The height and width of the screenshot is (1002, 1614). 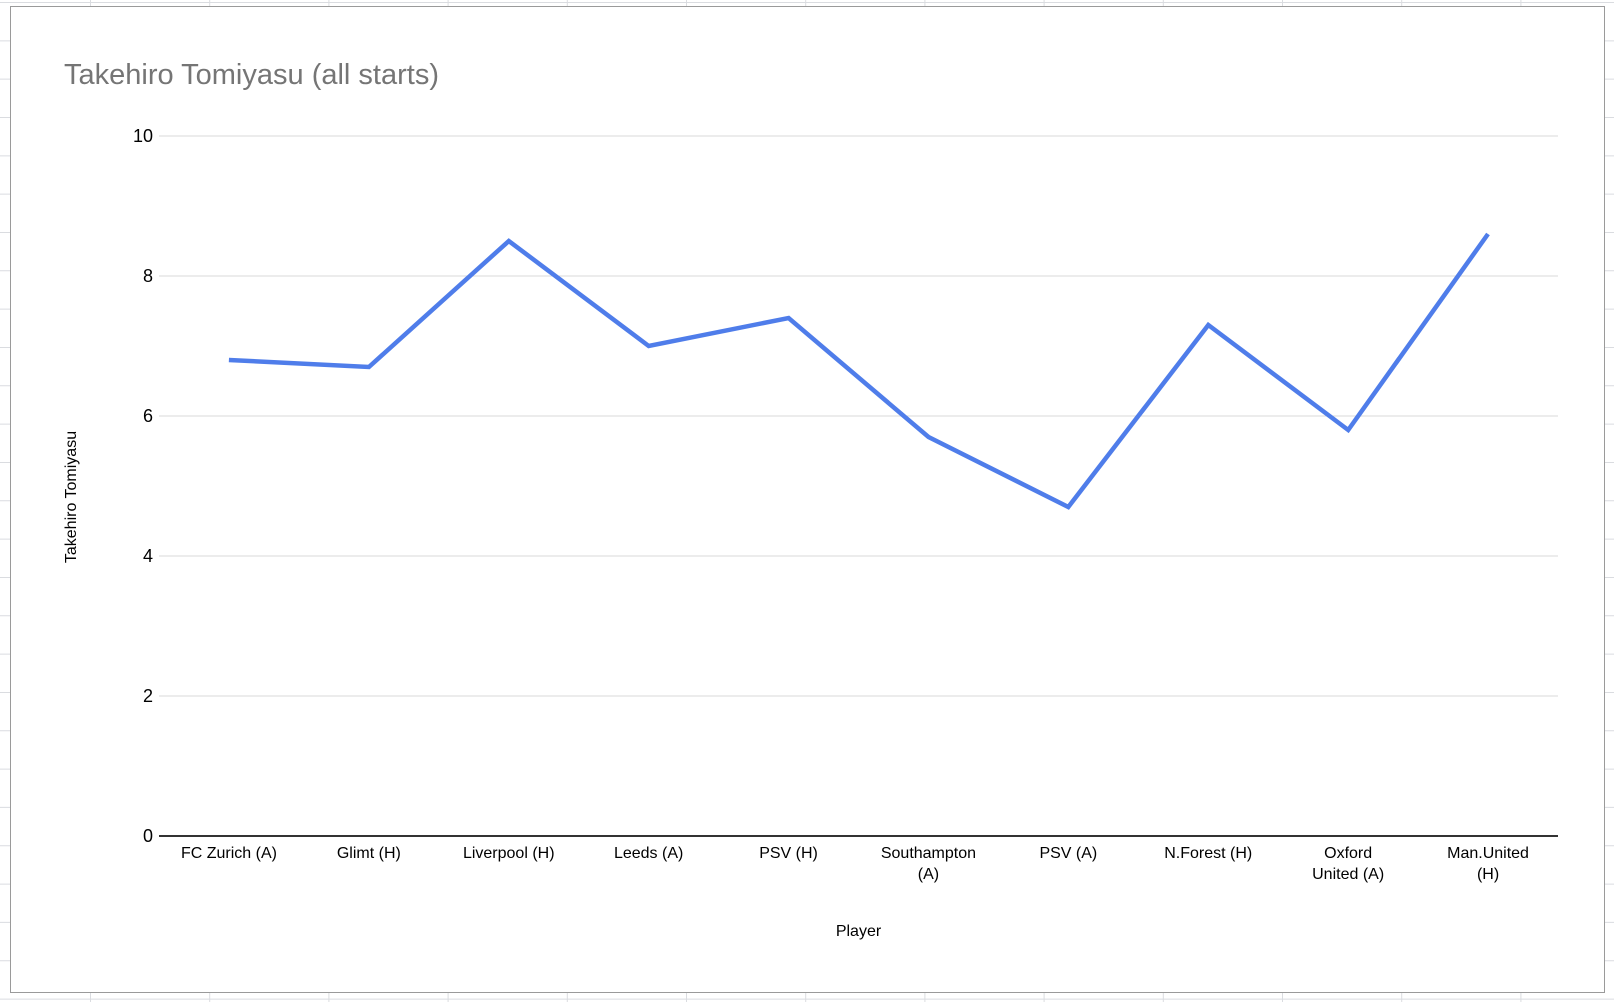 What do you see at coordinates (1068, 853) in the screenshot?
I see `x-category-label: PSV (A)` at bounding box center [1068, 853].